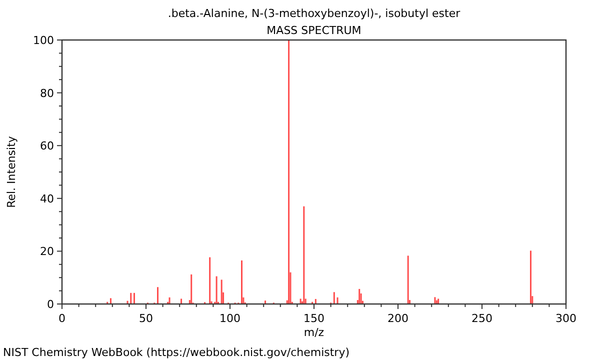 This screenshot has height=360, width=600. Describe the element at coordinates (314, 13) in the screenshot. I see `chart-title: .beta.-Alanine, N-(3-methoxybenzoyl)-, isobutyl ester` at that location.